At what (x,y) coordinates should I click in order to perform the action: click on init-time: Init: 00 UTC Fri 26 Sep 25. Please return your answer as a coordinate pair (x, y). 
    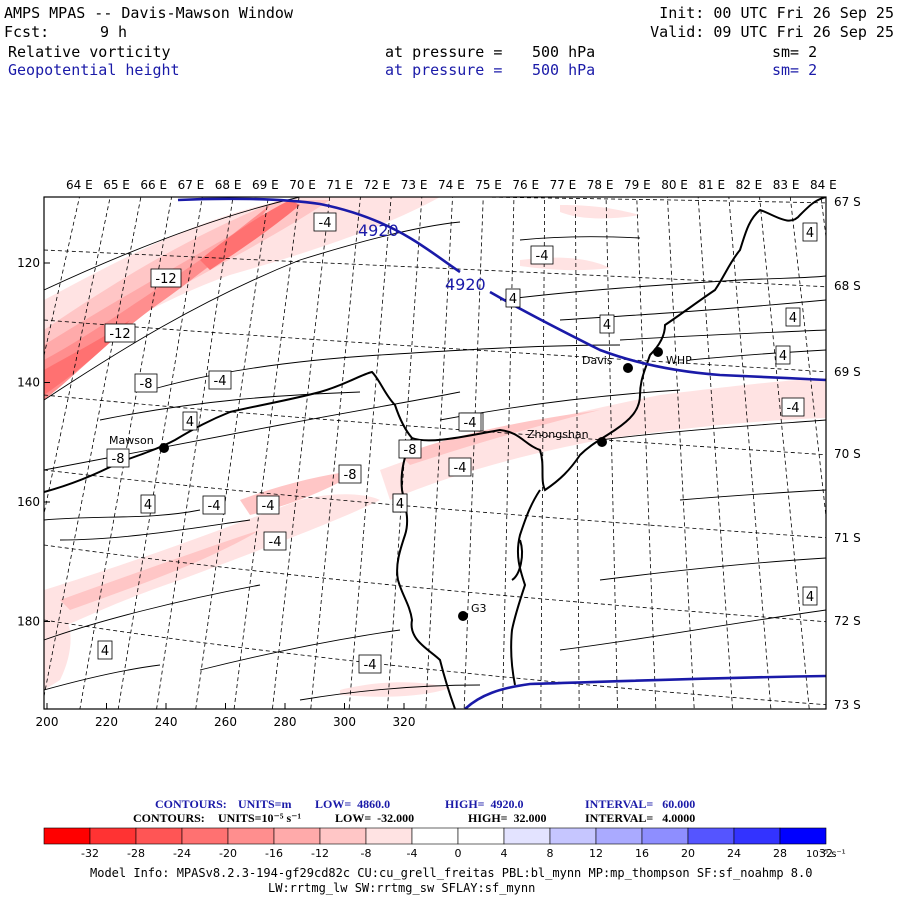
    Looking at the image, I should click on (776, 13).